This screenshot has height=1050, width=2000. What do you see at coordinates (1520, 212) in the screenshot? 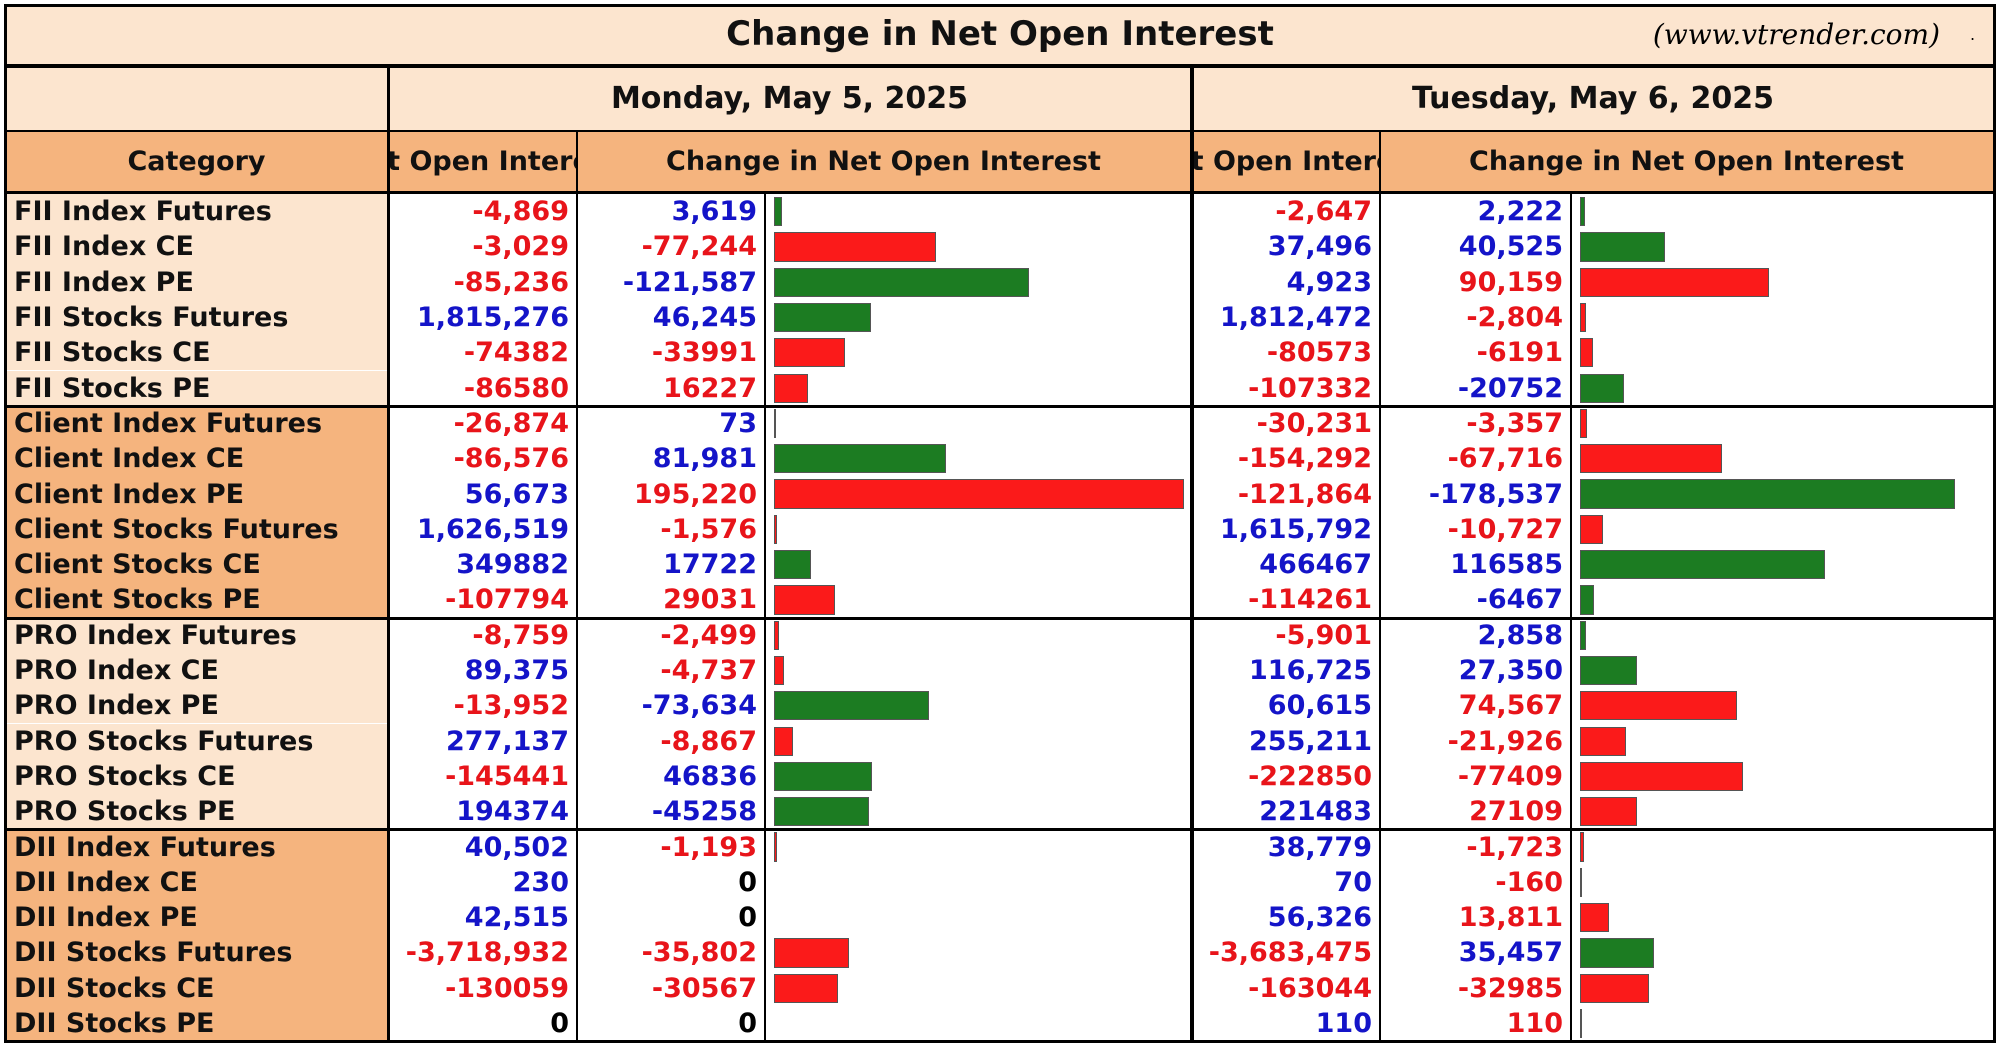
I see `change: 2,222` at bounding box center [1520, 212].